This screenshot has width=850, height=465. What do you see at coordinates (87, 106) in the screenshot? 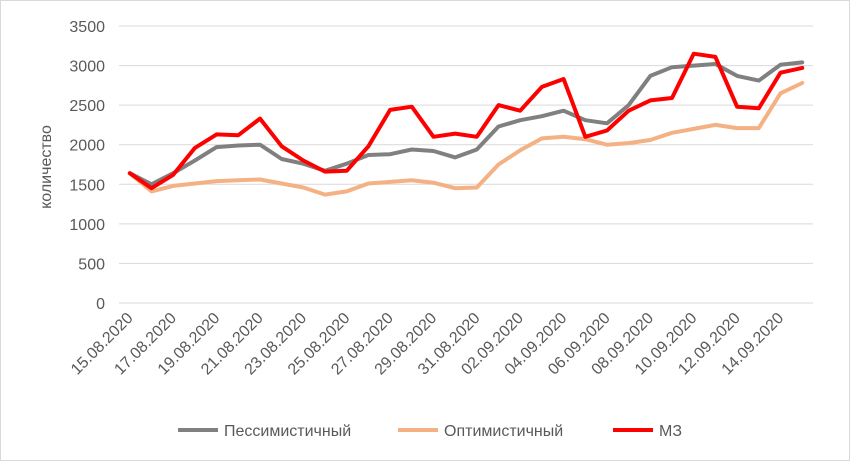
I see `y-tick-label: 2500` at bounding box center [87, 106].